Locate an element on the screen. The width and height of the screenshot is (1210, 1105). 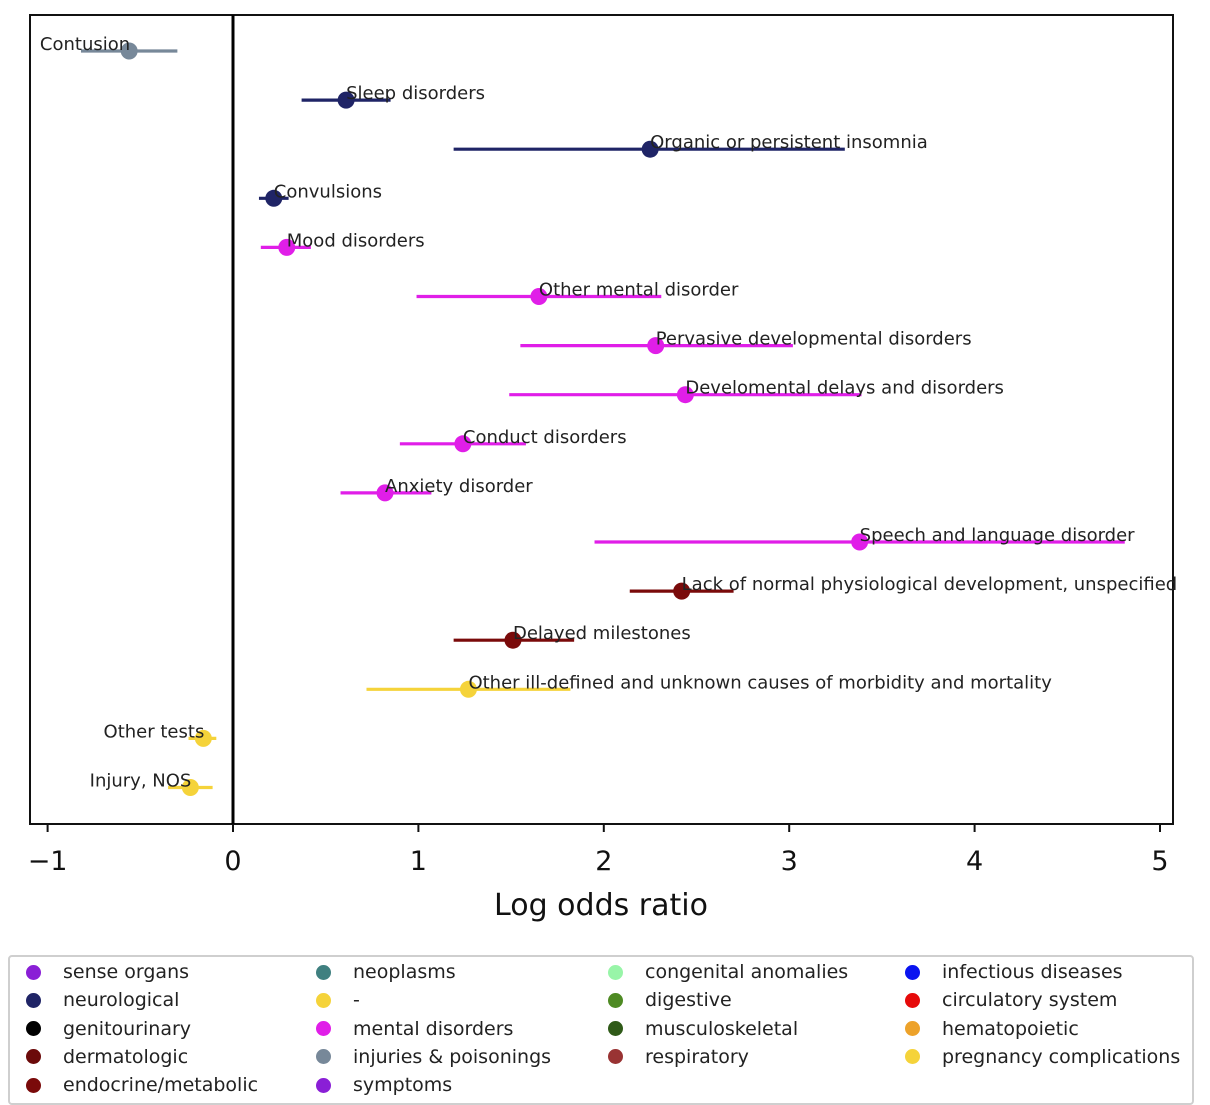
legend-label: hematopoietic is located at coordinates (1010, 1028).